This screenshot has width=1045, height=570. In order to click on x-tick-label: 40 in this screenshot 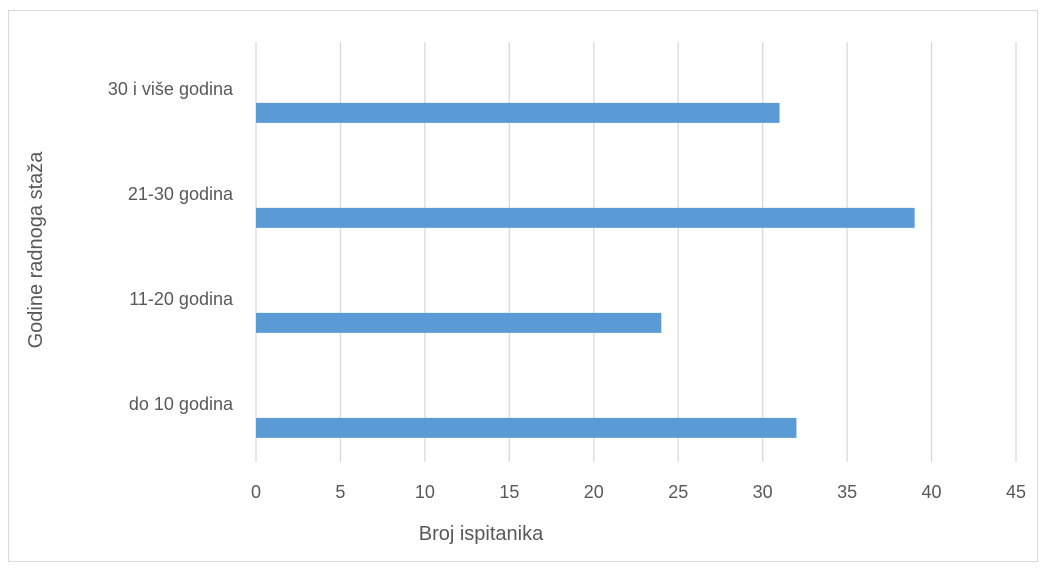, I will do `click(932, 492)`.